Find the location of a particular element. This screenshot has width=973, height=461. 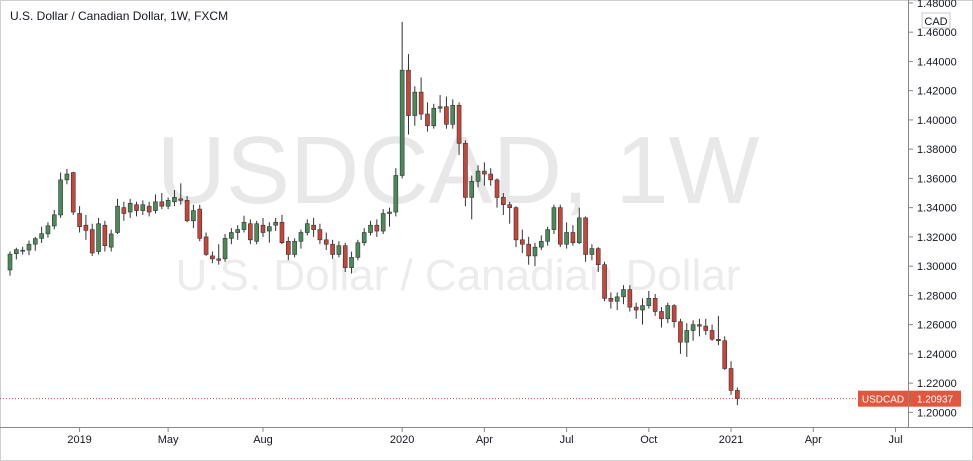

y-tick-label: 1.22000 is located at coordinates (937, 384).